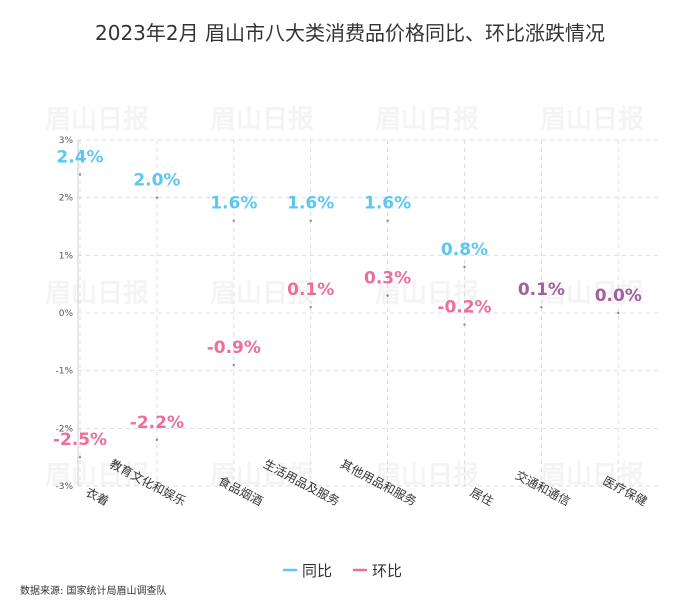 The image size is (700, 610). I want to click on data-label-mom: 0.1%, so click(310, 290).